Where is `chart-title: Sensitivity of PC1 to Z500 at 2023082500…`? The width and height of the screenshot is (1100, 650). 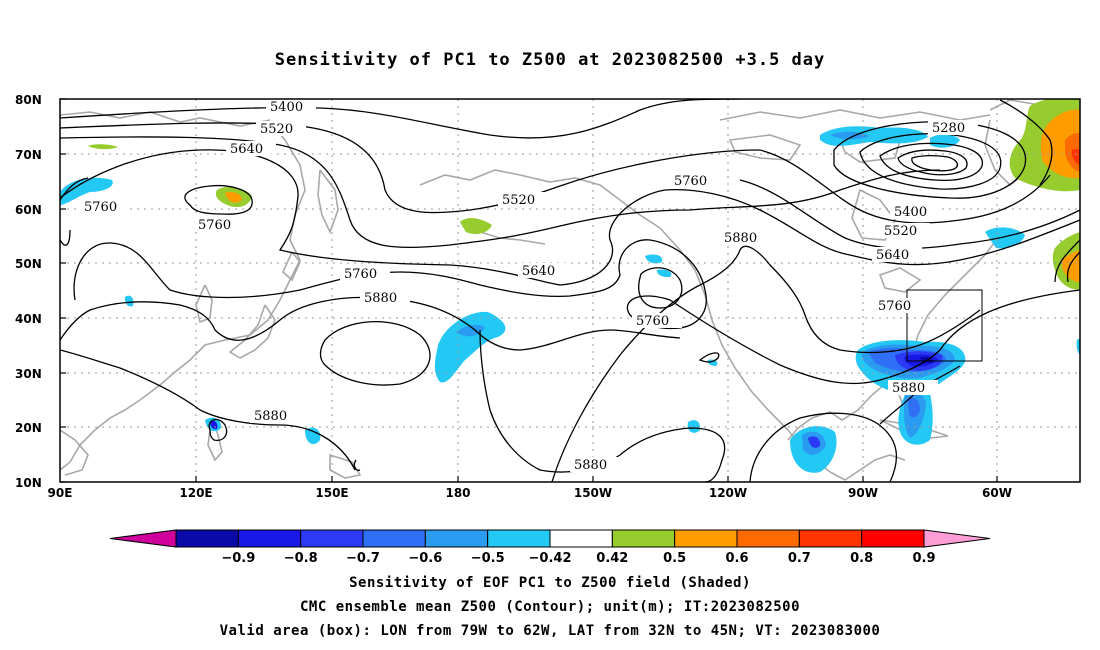 chart-title: Sensitivity of PC1 to Z500 at 2023082500… is located at coordinates (550, 60).